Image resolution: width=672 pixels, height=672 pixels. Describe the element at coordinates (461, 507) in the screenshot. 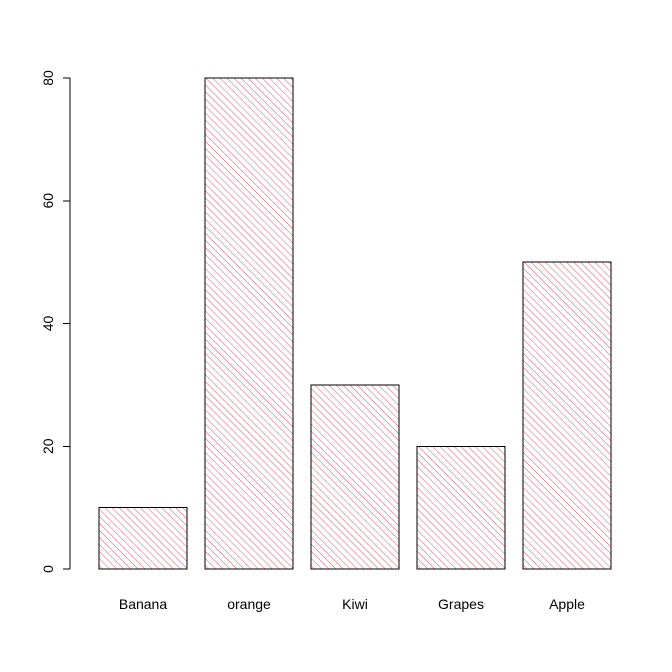

I see `bar-grapes` at that location.